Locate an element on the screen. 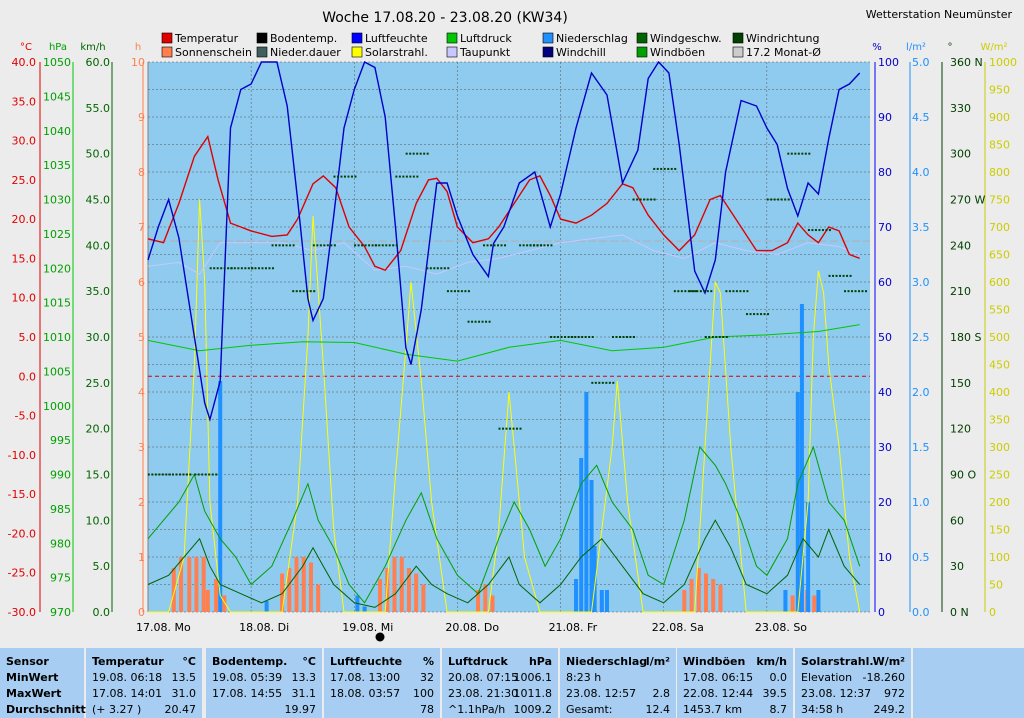  stats-cell: 23.08. 12:37 972 is located at coordinates (853, 694).